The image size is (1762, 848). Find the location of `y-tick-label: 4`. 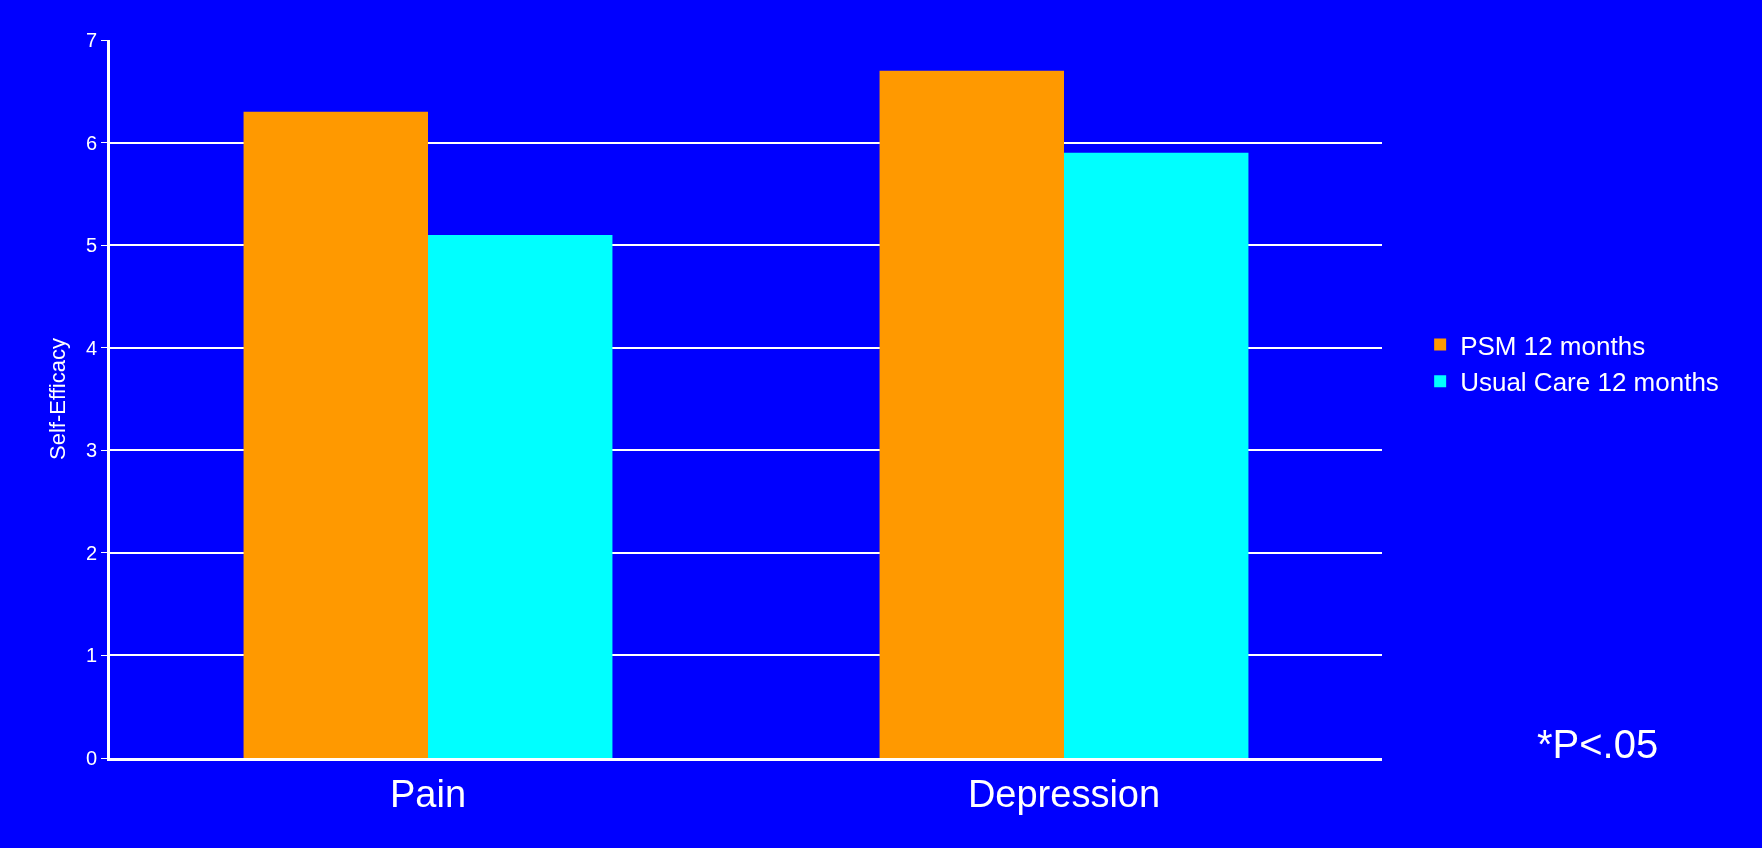

y-tick-label: 4 is located at coordinates (91, 347).